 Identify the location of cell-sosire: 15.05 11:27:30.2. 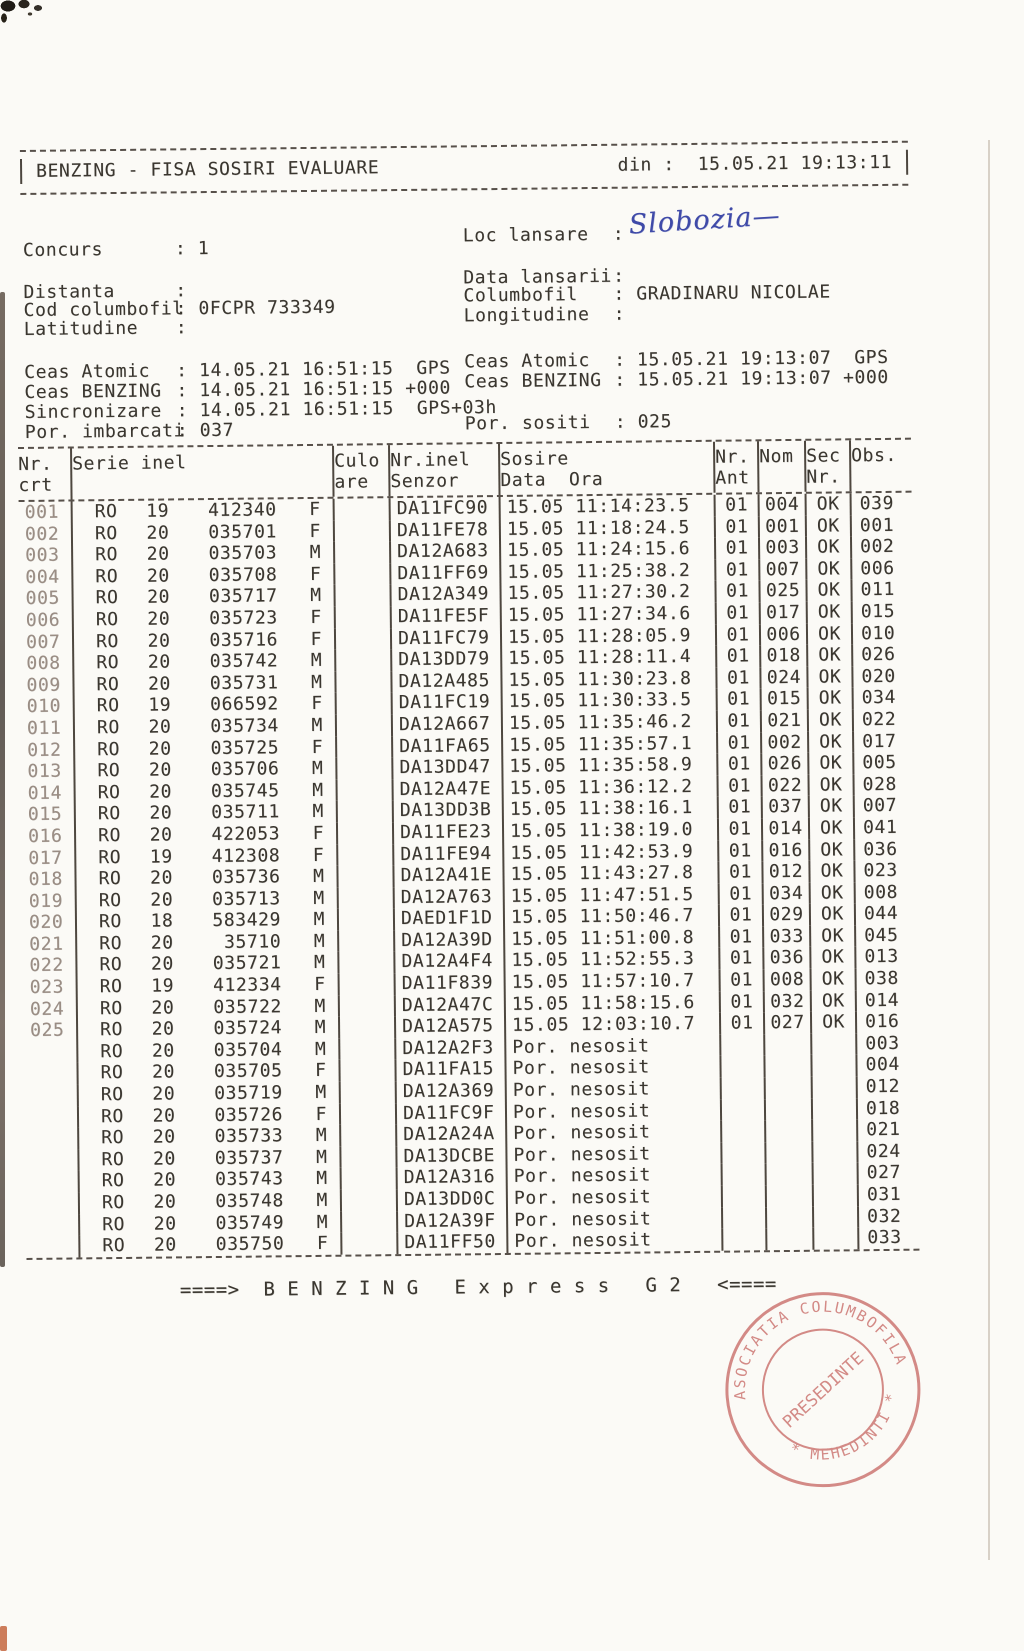
(607, 593).